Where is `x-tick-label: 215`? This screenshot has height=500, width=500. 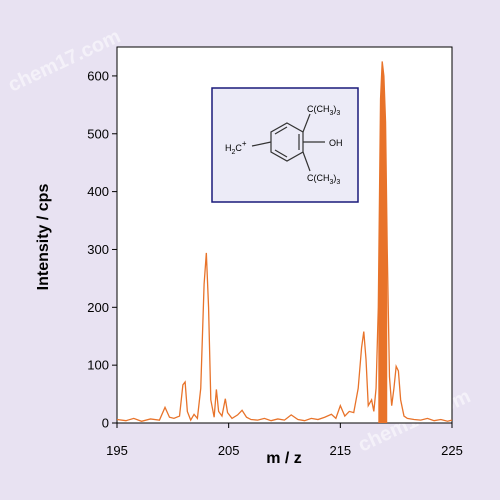
x-tick-label: 215 is located at coordinates (340, 450).